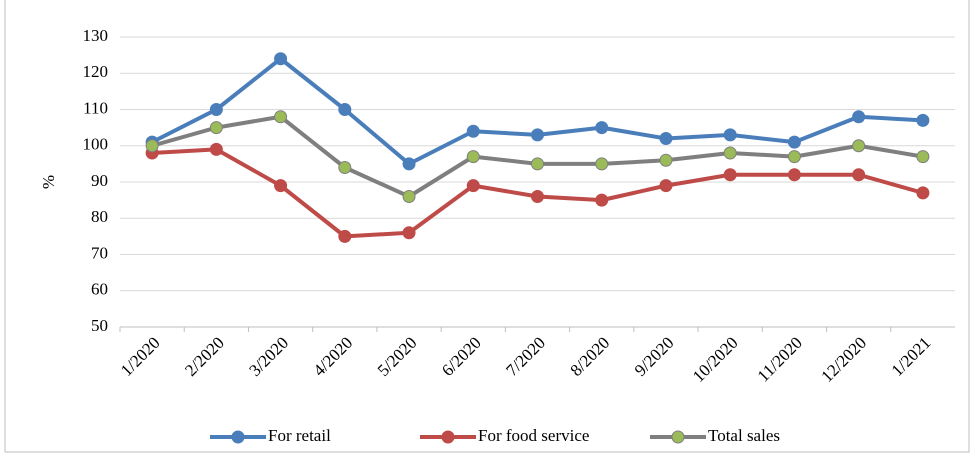 Image resolution: width=975 pixels, height=457 pixels. What do you see at coordinates (48, 182) in the screenshot?
I see `y-axis-label: %` at bounding box center [48, 182].